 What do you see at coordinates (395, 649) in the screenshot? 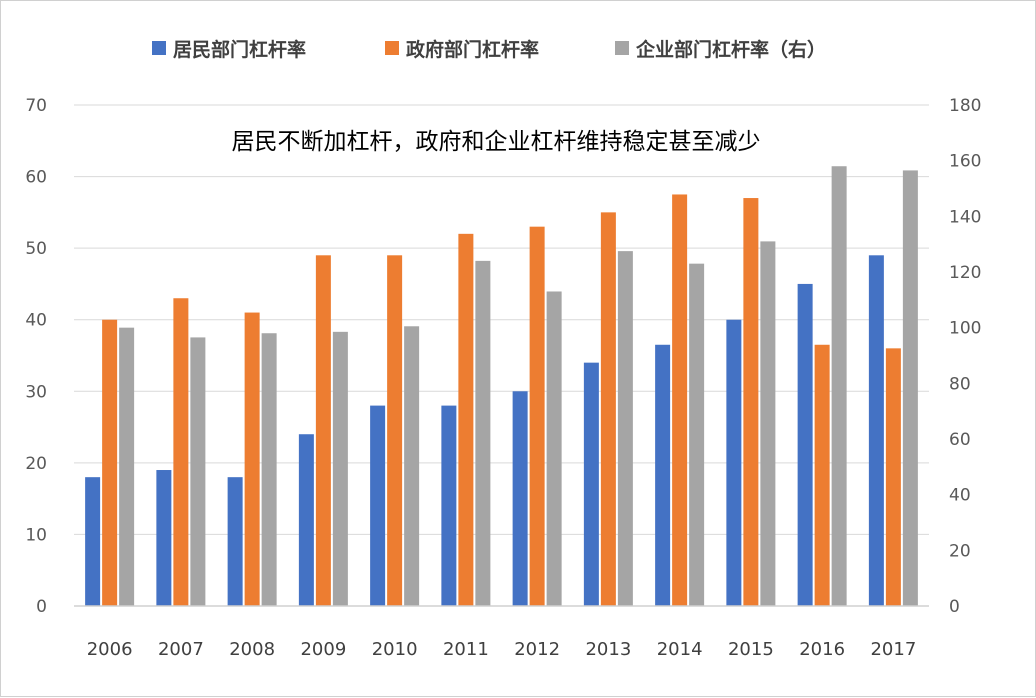
I see `x-tick-label: 2010` at bounding box center [395, 649].